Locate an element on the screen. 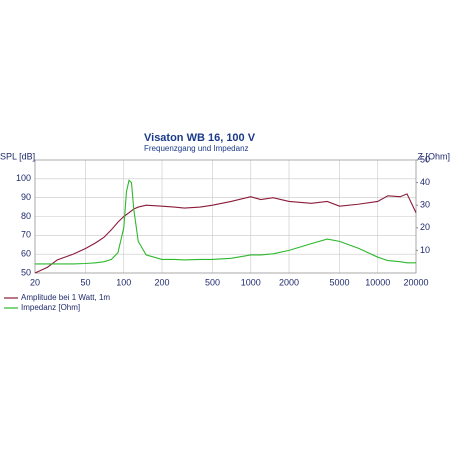  y-axis-label: SPL [dB] is located at coordinates (17, 156).